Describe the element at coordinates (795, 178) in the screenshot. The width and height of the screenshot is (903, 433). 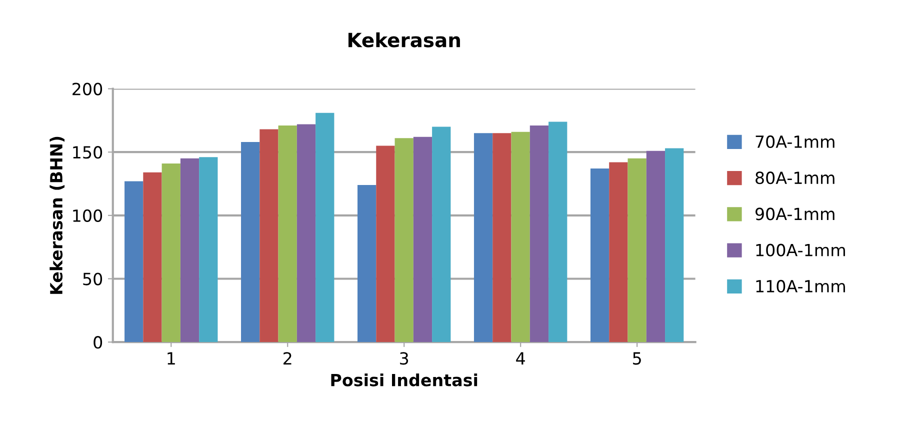
I see `legend-label: 80A-1mm` at that location.